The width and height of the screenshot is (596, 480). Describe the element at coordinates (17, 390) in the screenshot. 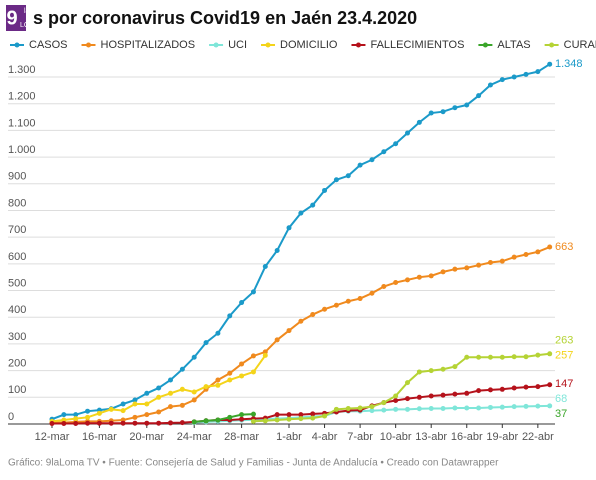

I see `y-tick-label: 100` at that location.